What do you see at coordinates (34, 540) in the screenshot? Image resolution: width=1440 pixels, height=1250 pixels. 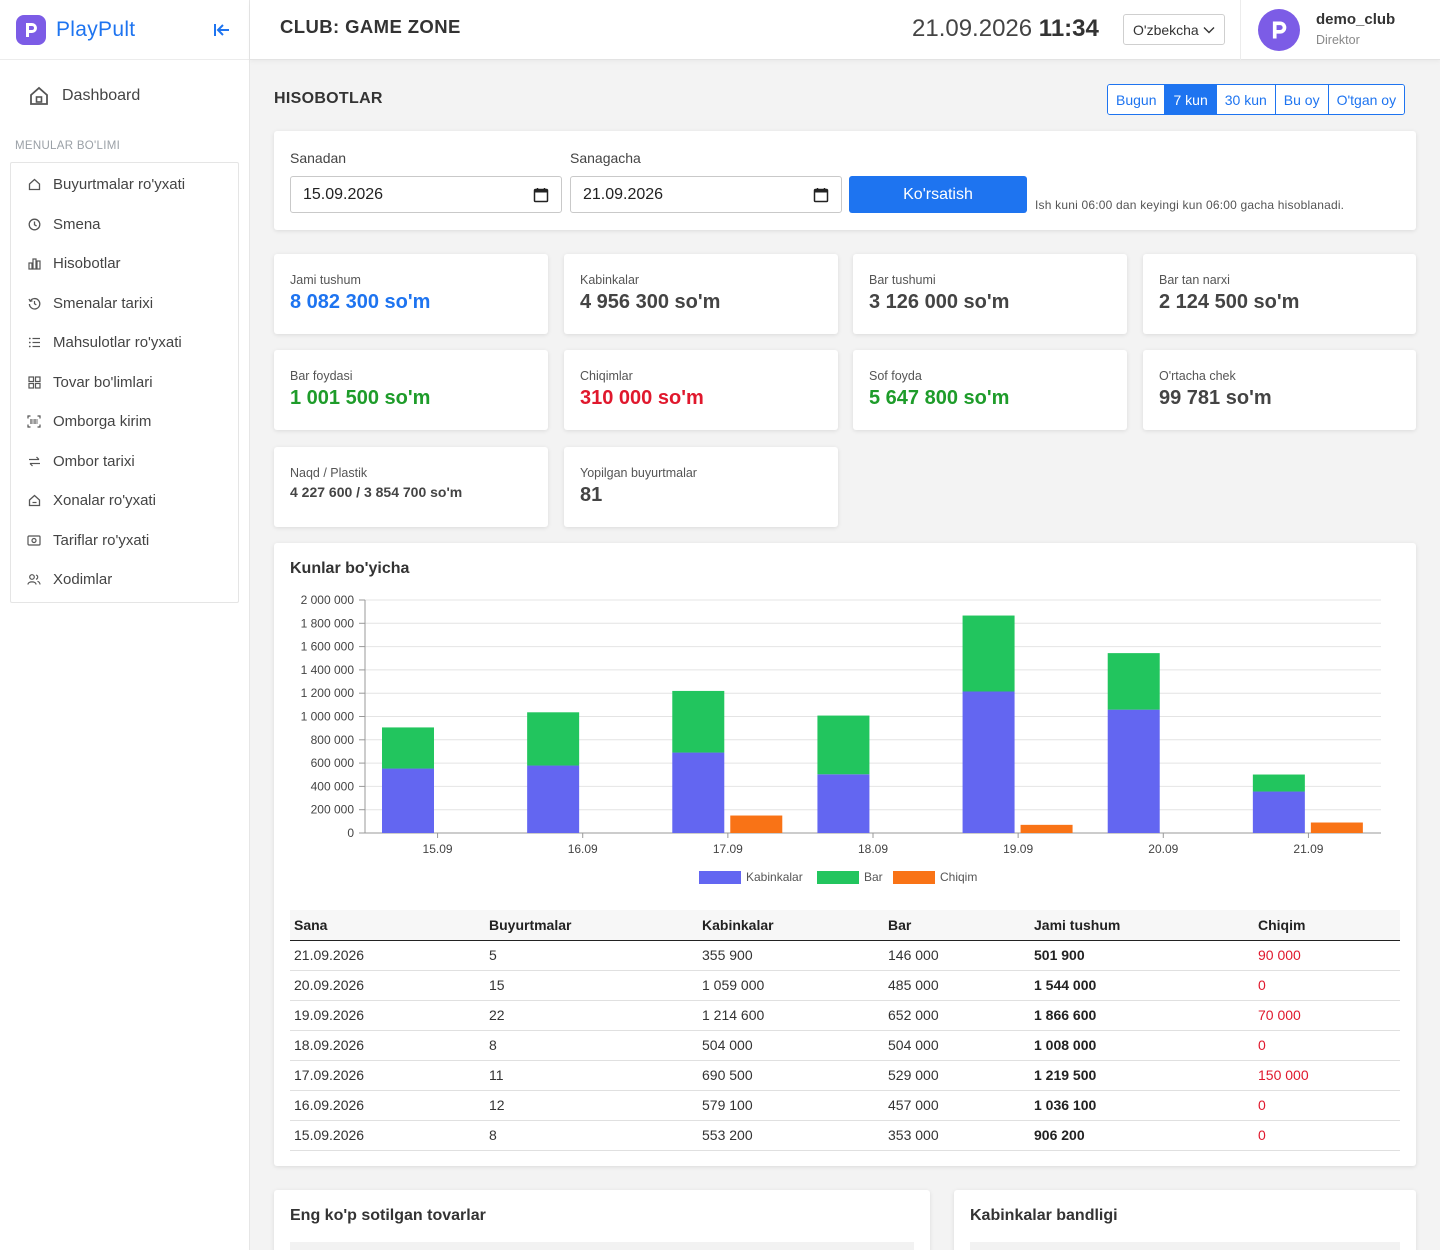 I see `cash-icon` at bounding box center [34, 540].